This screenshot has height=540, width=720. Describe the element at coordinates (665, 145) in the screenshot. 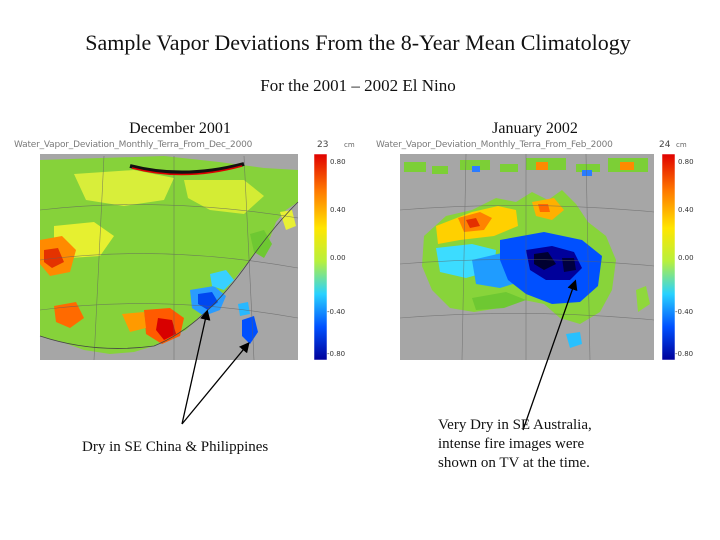

I see `panel-number: 24` at that location.